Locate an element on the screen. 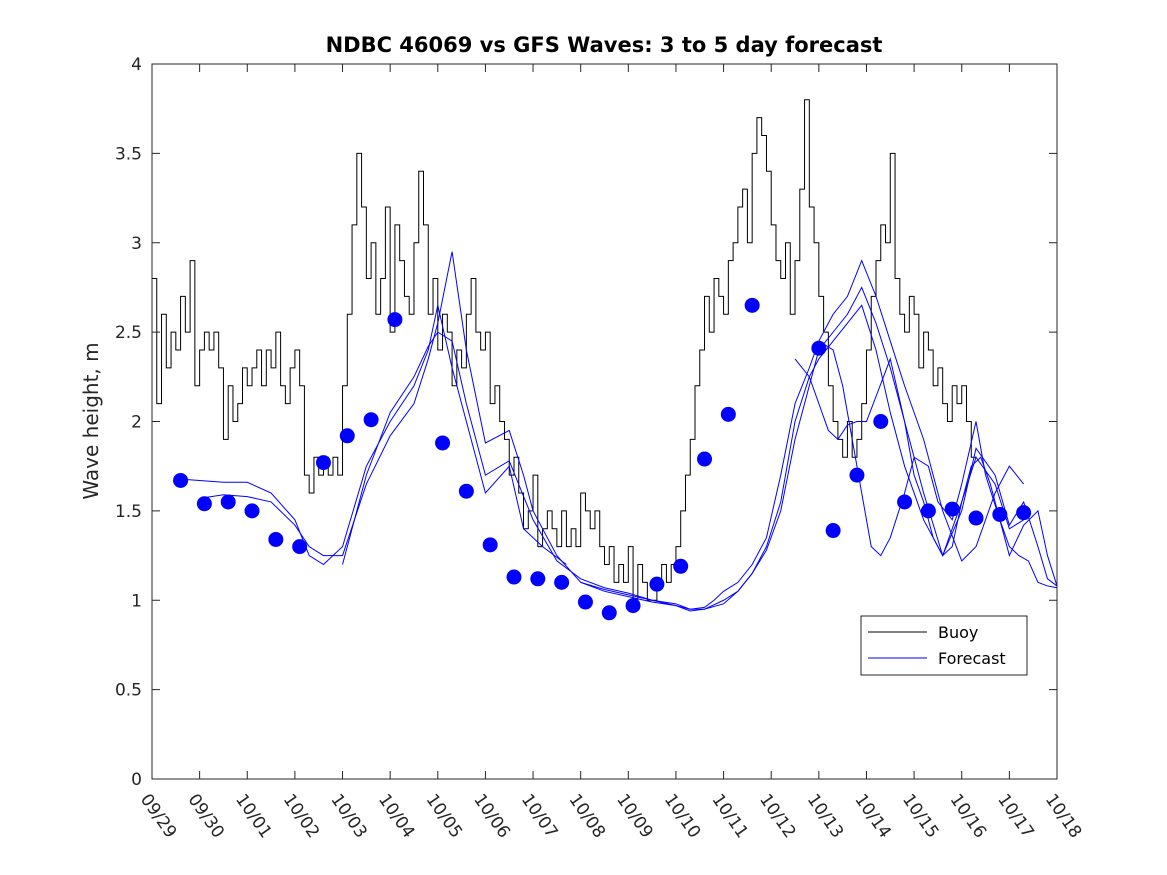 The width and height of the screenshot is (1167, 875). y-tick-label: 0 is located at coordinates (136, 780).